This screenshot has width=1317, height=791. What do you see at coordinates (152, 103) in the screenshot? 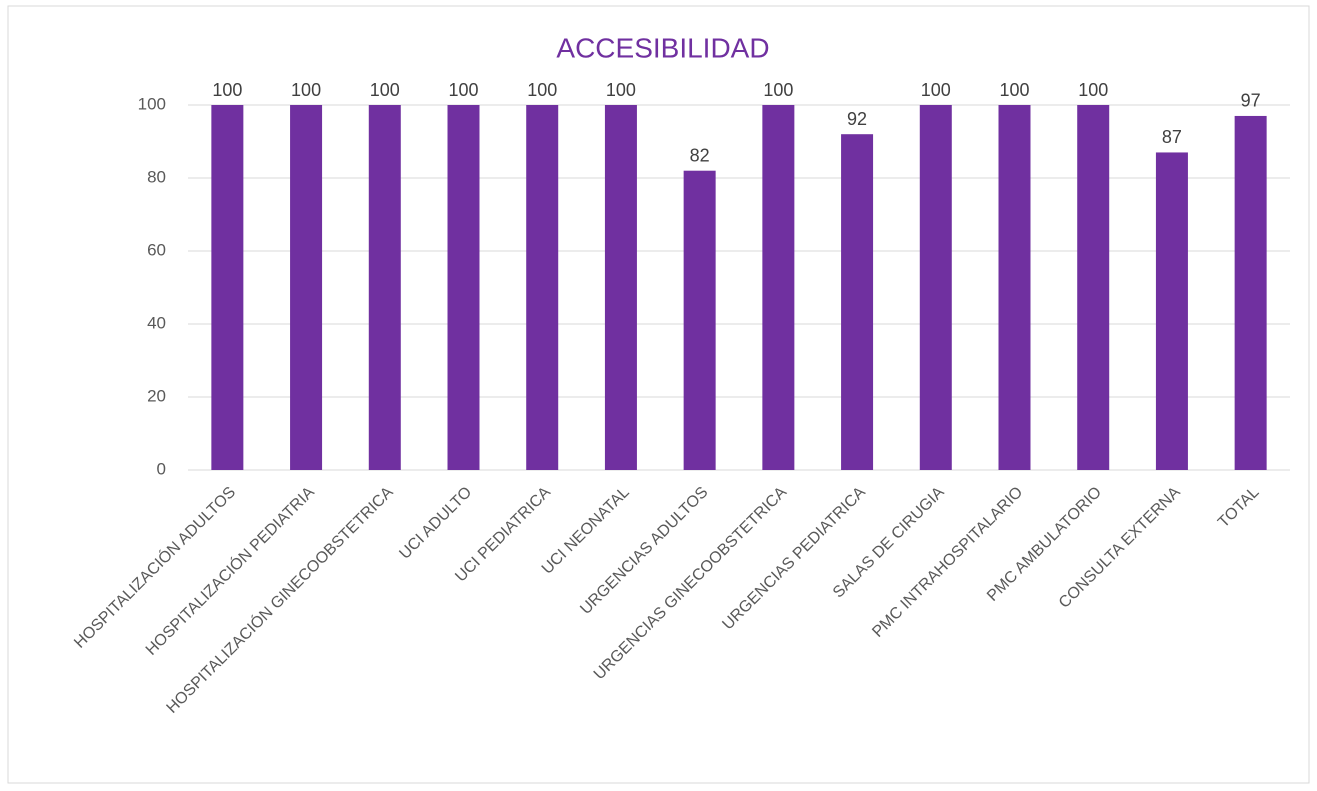
I see `y-tick-label: 100` at bounding box center [152, 103].